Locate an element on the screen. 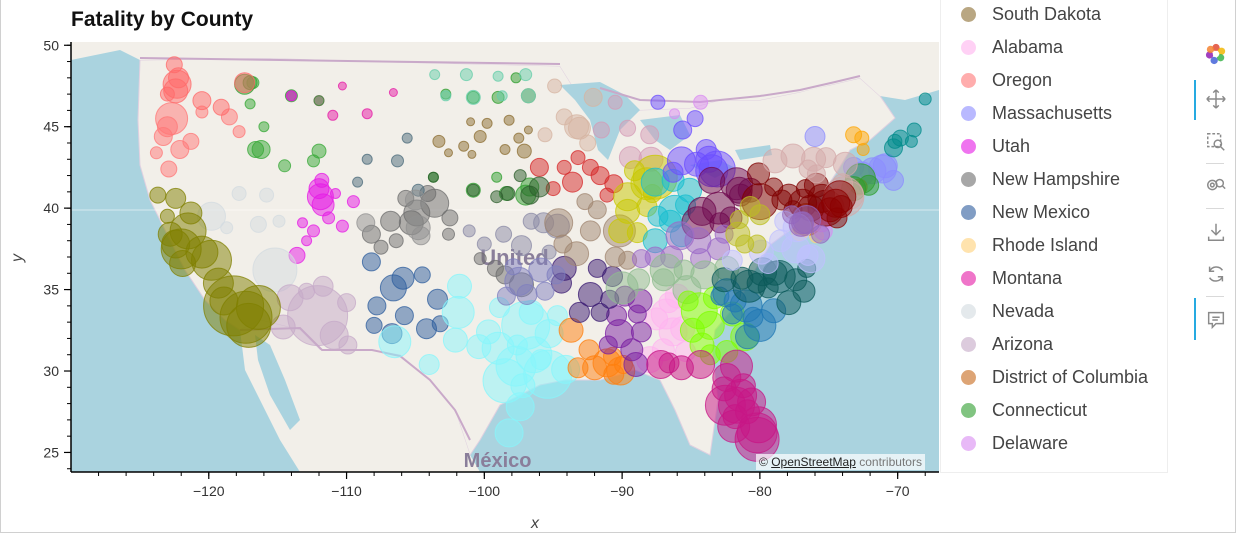 The width and height of the screenshot is (1236, 534). legend-item: South Dakota is located at coordinates (1031, 14).